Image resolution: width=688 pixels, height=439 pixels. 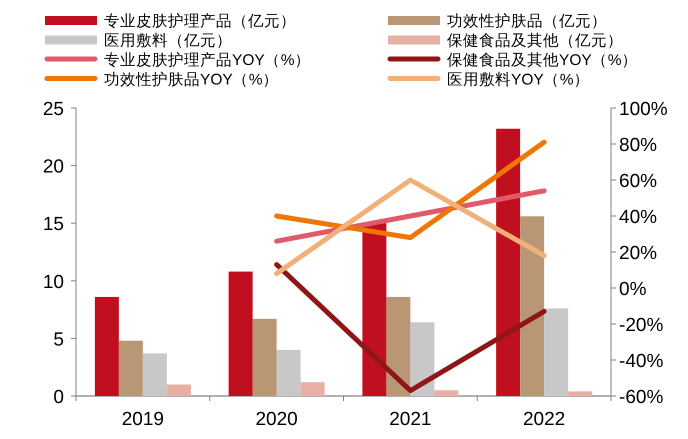 What do you see at coordinates (53, 282) in the screenshot?
I see `y-tick-label: 10` at bounding box center [53, 282].